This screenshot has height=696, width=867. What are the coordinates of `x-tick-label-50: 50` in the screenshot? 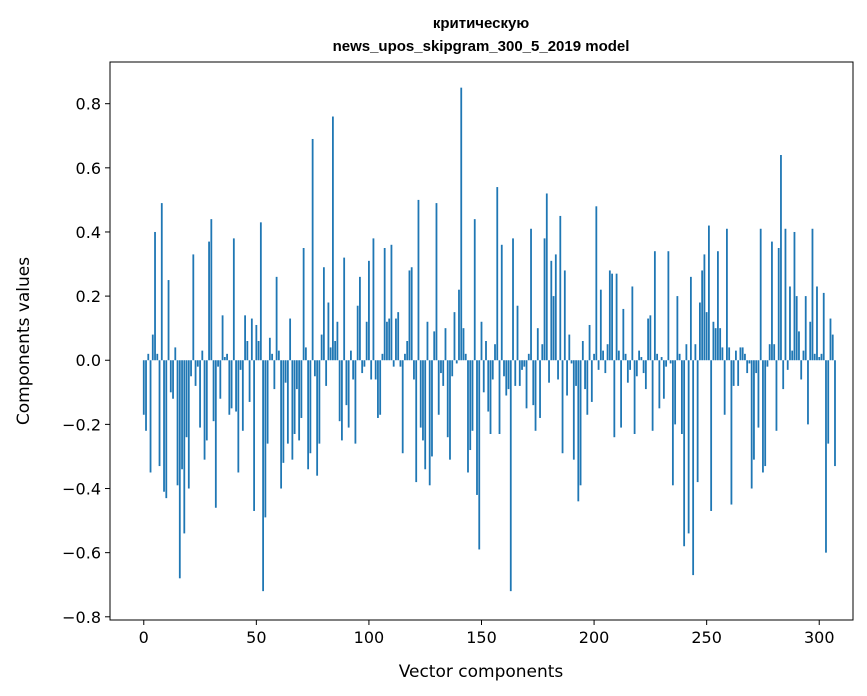 It's located at (256, 637).